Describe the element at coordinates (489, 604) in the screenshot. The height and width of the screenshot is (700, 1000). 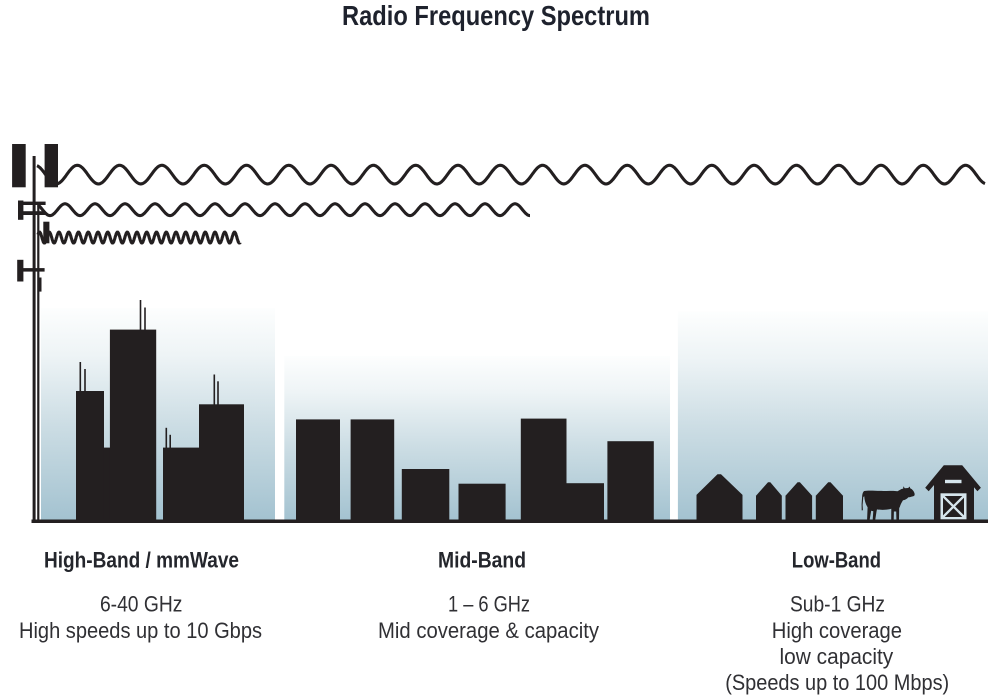
I see `svg-text: 1 – 6 GHz` at that location.